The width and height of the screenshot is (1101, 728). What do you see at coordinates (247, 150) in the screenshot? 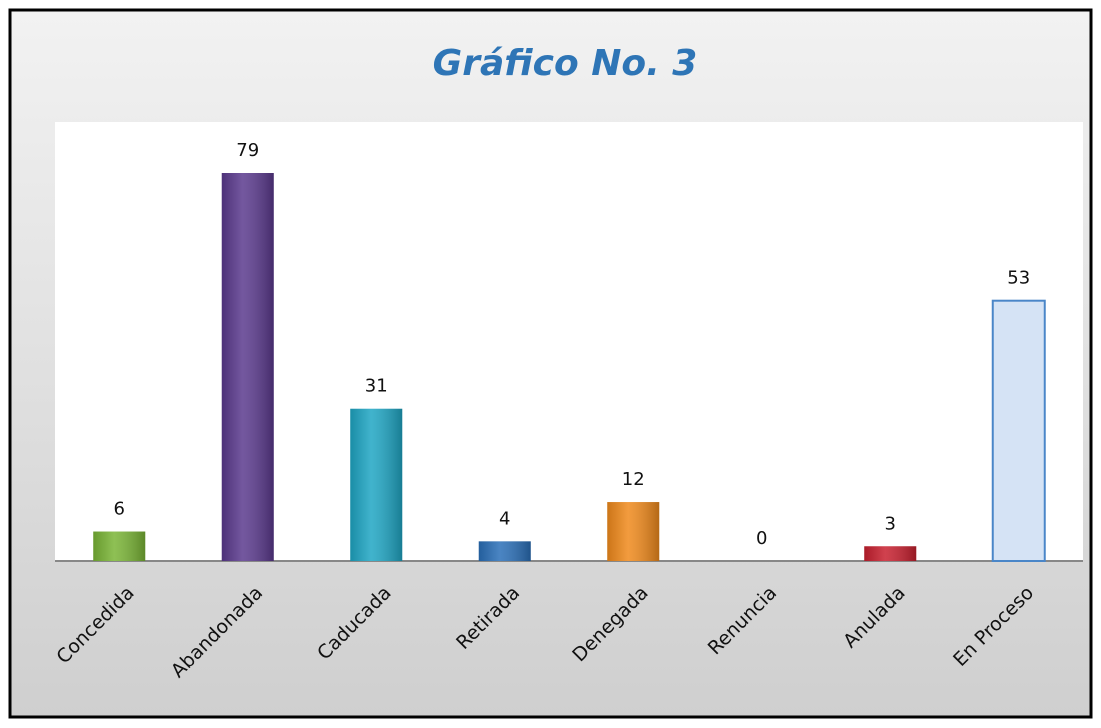
I see `data-label: 79` at bounding box center [247, 150].